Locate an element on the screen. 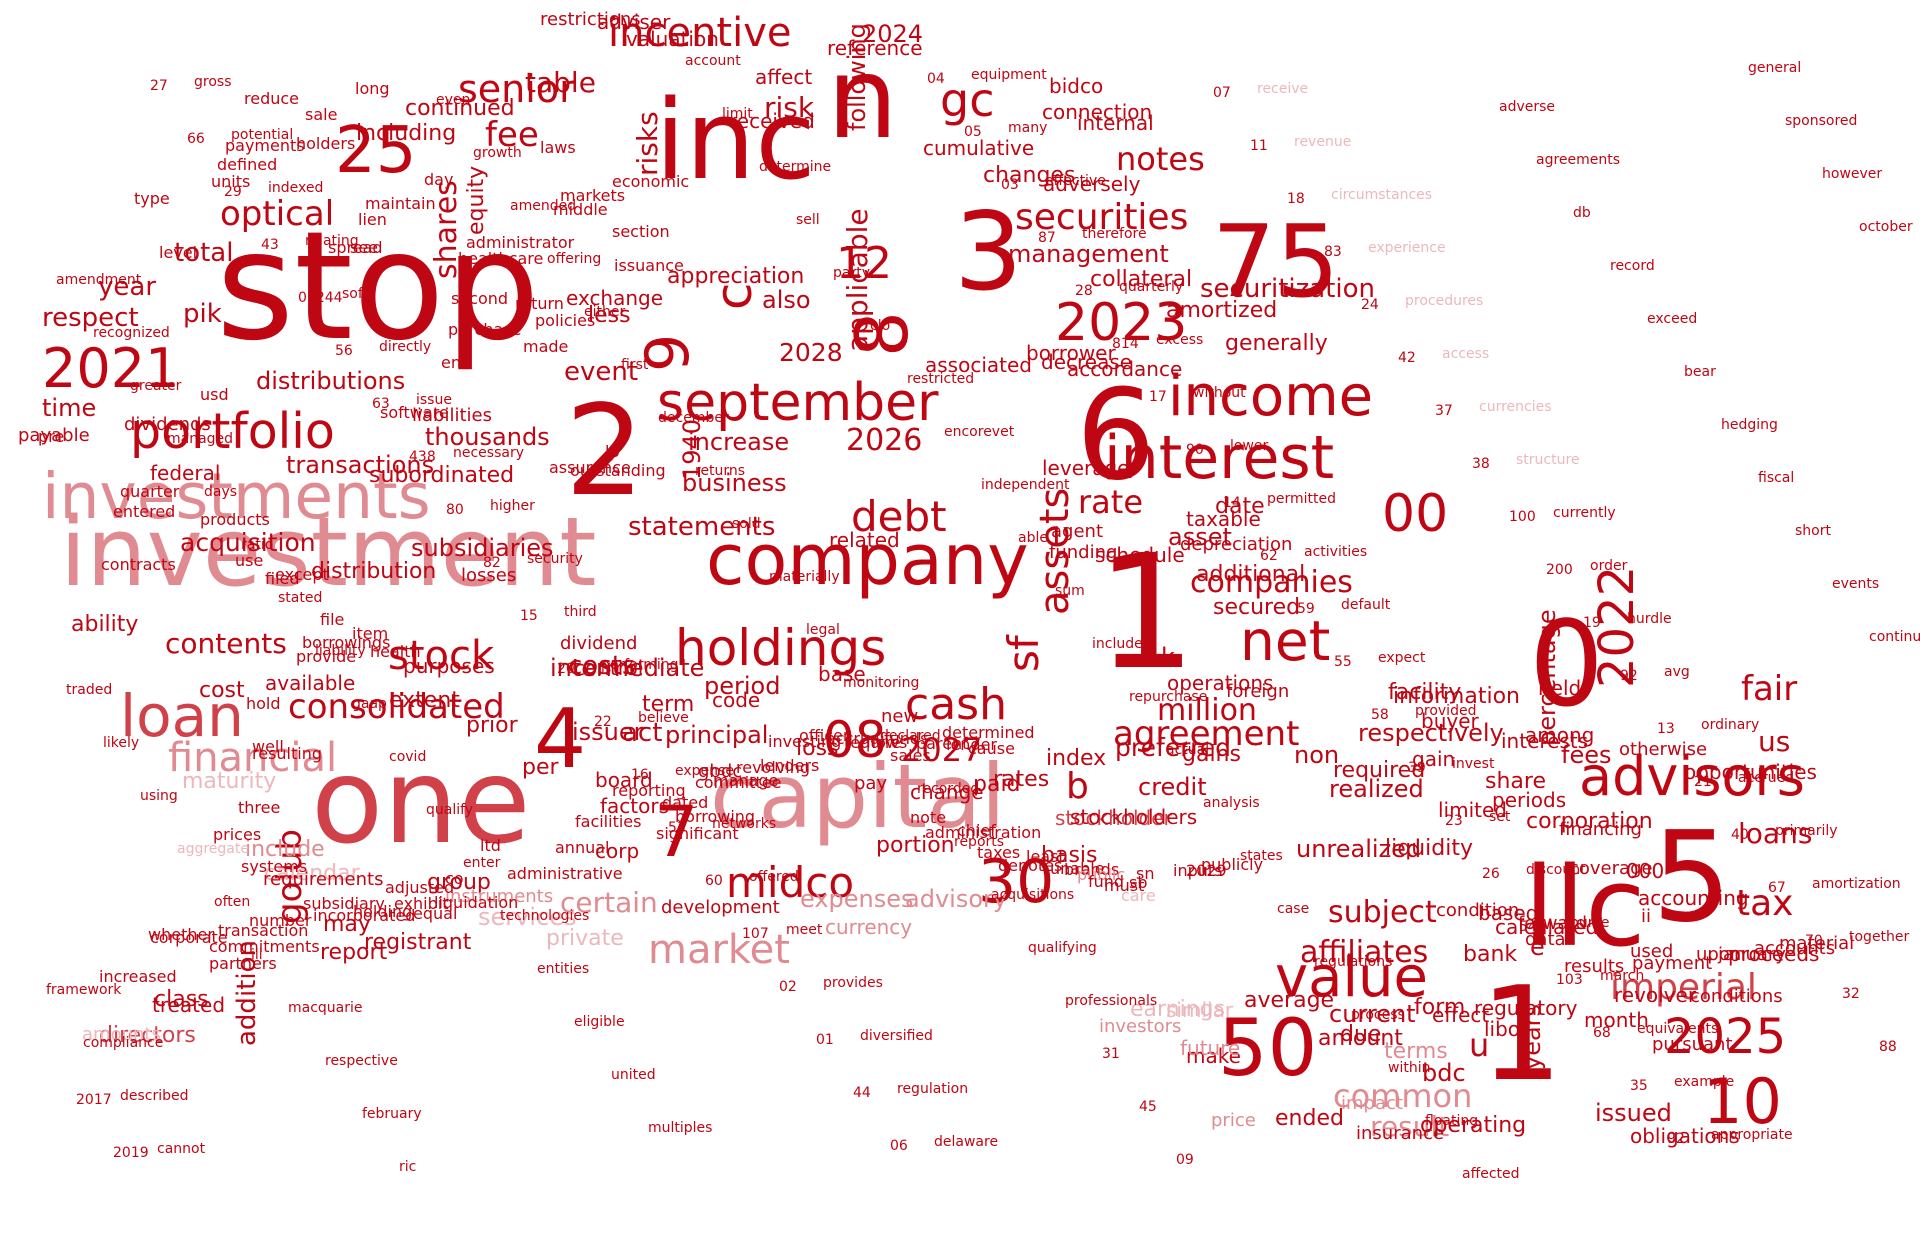  word-avg: avg is located at coordinates (1677, 672).